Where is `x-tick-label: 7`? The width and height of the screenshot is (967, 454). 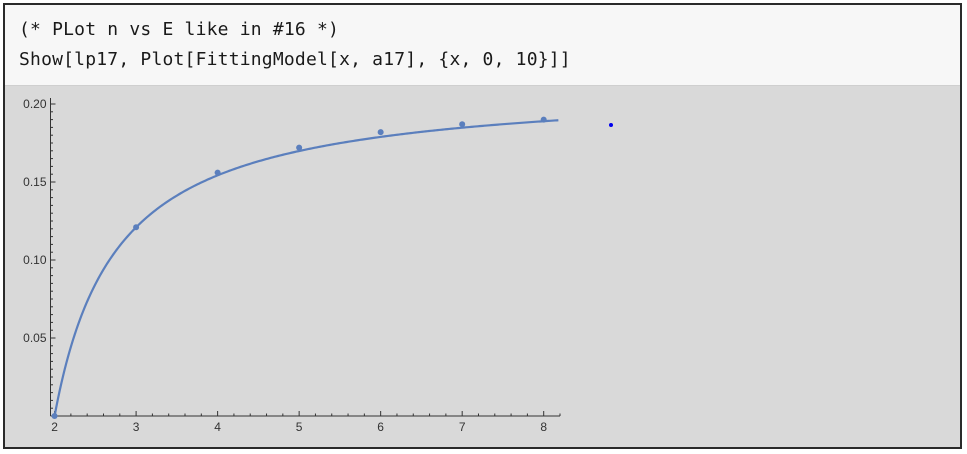 x-tick-label: 7 is located at coordinates (462, 427).